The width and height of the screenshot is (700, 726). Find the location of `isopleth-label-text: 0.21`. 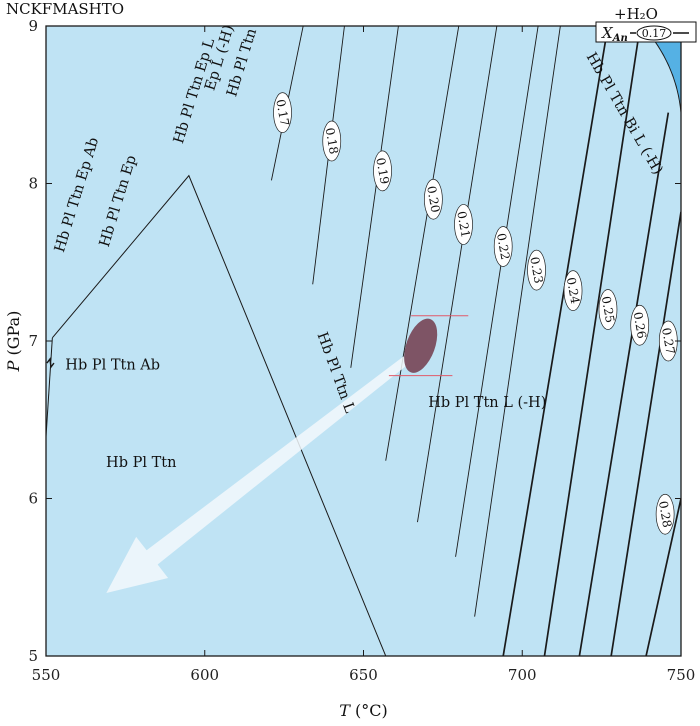

isopleth-label-text: 0.21 is located at coordinates (463, 224).